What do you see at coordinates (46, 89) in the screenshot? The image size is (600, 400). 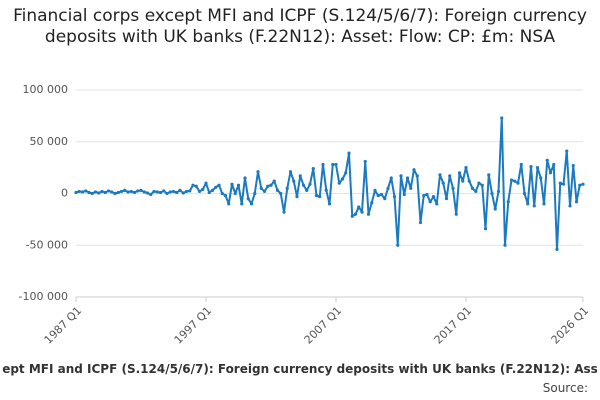 I see `y-tick-label: 100 000` at bounding box center [46, 89].